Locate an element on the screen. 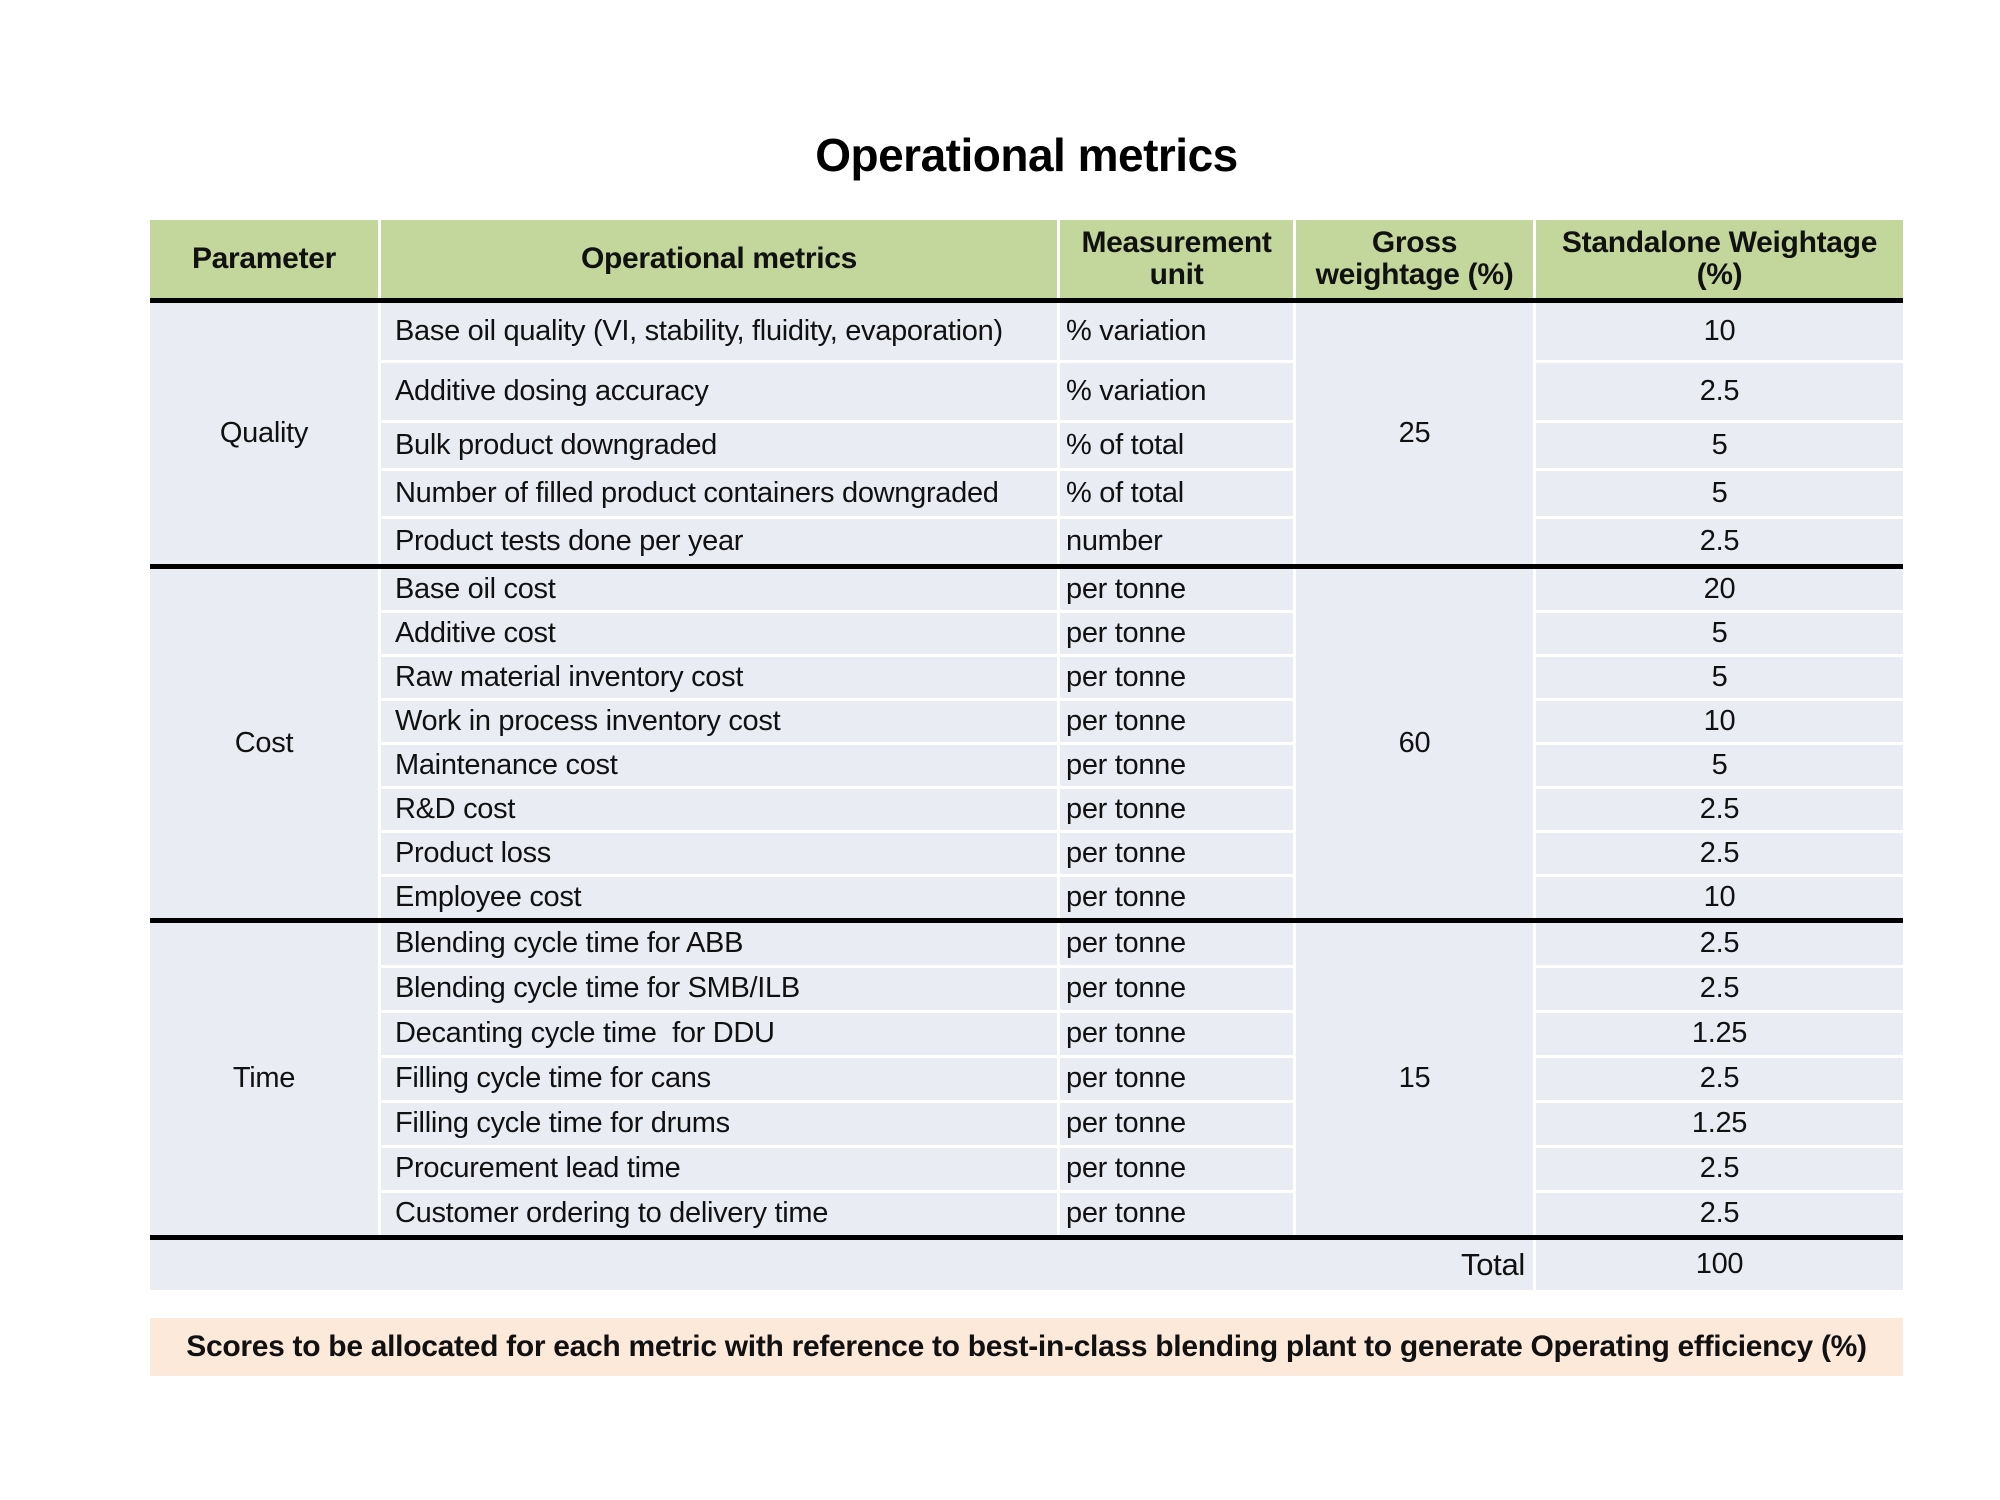 The image size is (2000, 1500). metric-cell: Bulk product downgraded is located at coordinates (719, 445).